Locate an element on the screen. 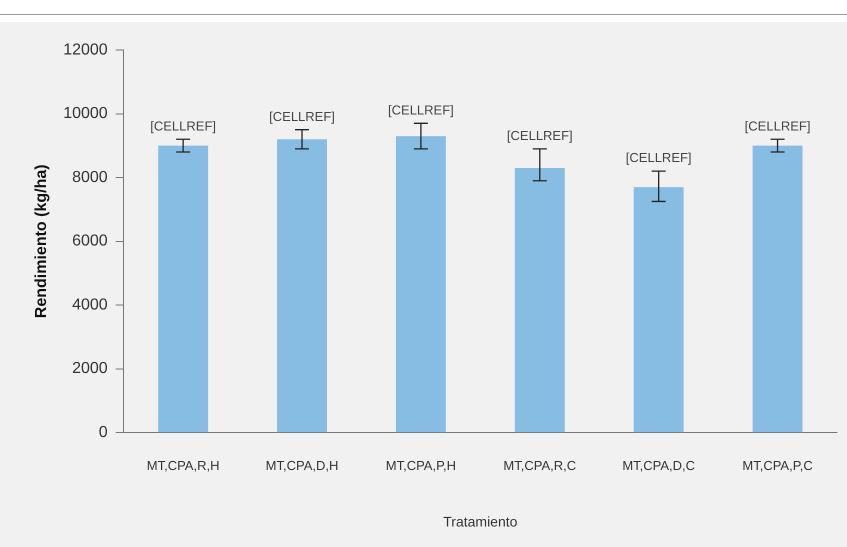 The image size is (847, 547). x-tick-label: MT,CPA,R,H is located at coordinates (183, 465).